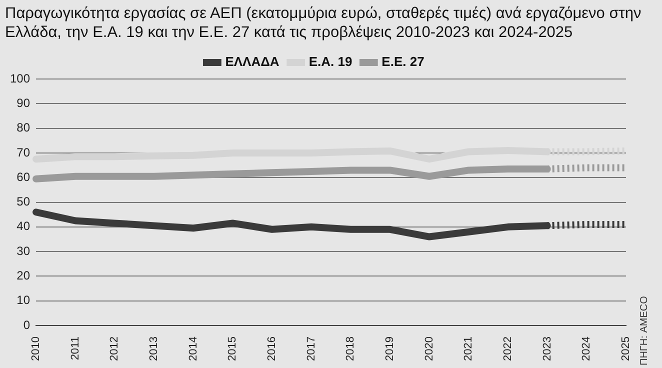 The width and height of the screenshot is (662, 368). What do you see at coordinates (586, 349) in the screenshot?
I see `x-tick-label: 2024` at bounding box center [586, 349].